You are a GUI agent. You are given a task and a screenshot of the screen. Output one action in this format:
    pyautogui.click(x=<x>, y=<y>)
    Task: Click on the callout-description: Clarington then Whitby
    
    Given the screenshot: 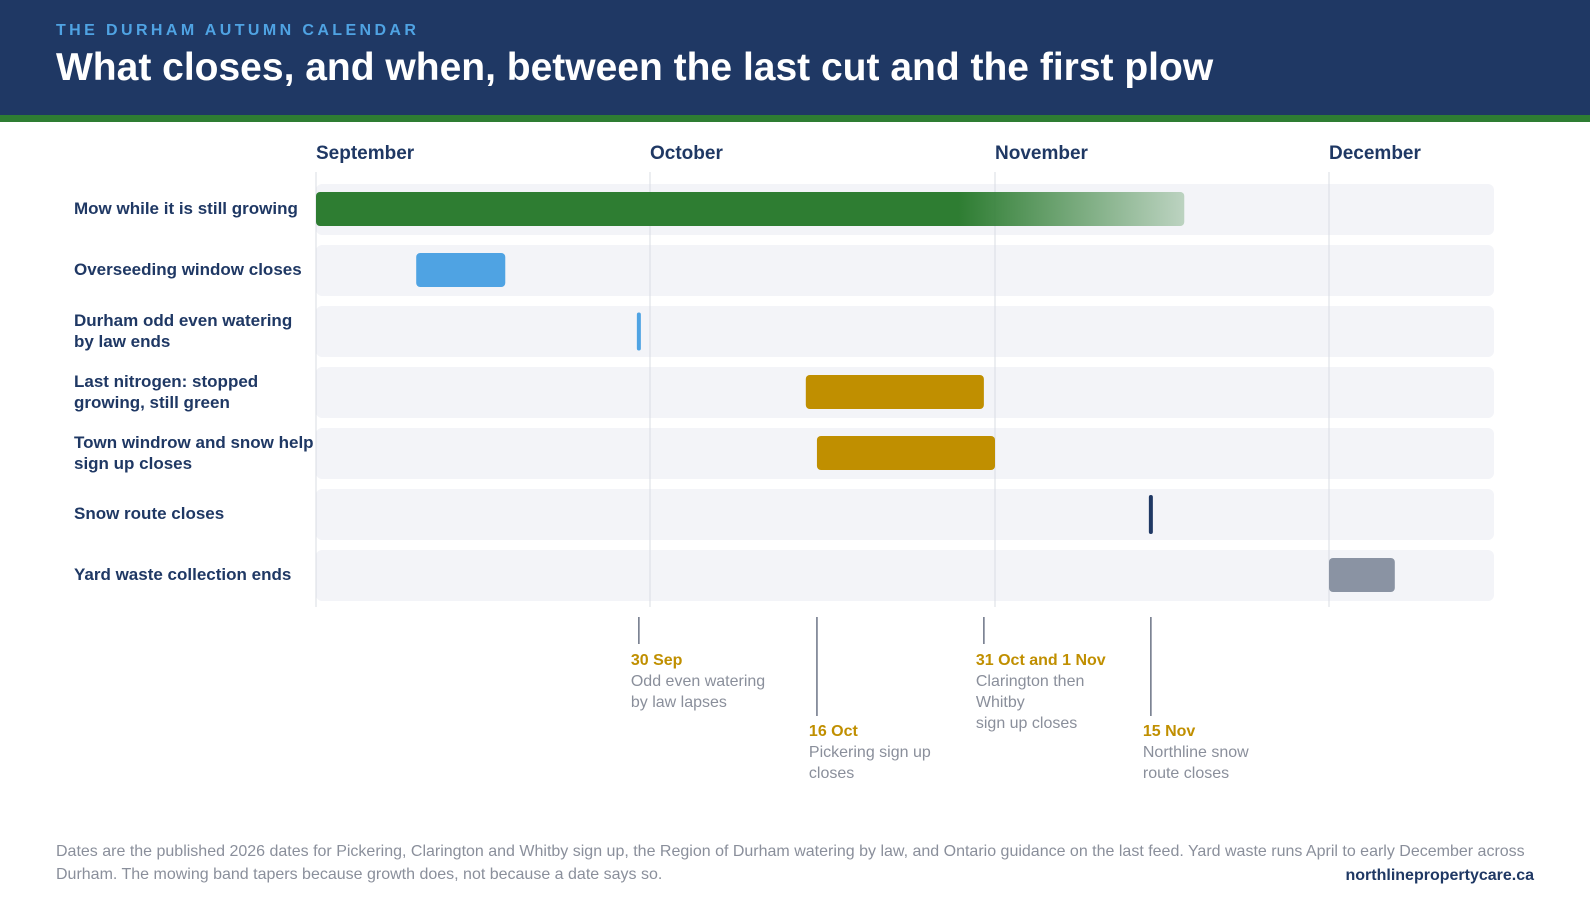 What is the action you would take?
    pyautogui.click(x=1030, y=692)
    